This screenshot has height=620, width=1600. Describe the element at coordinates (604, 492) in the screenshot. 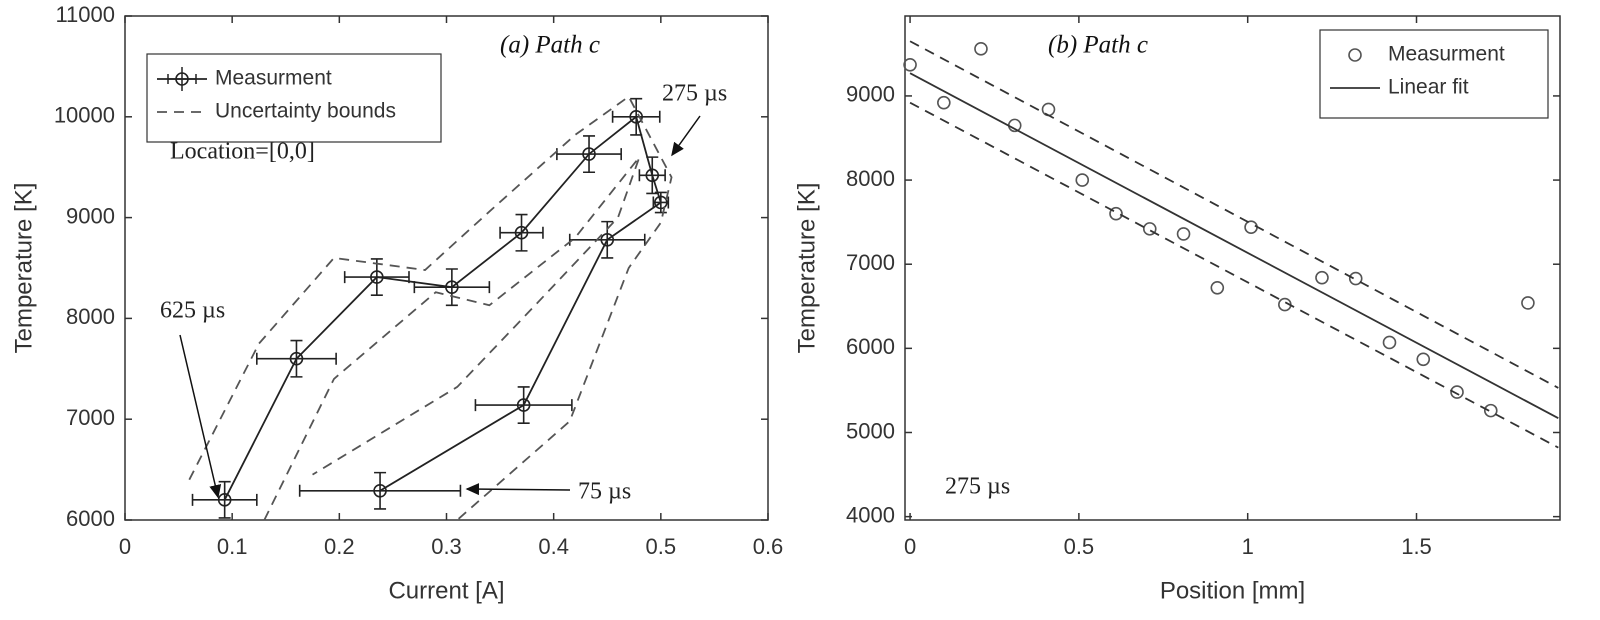

I see `annotation: 75 µs` at that location.